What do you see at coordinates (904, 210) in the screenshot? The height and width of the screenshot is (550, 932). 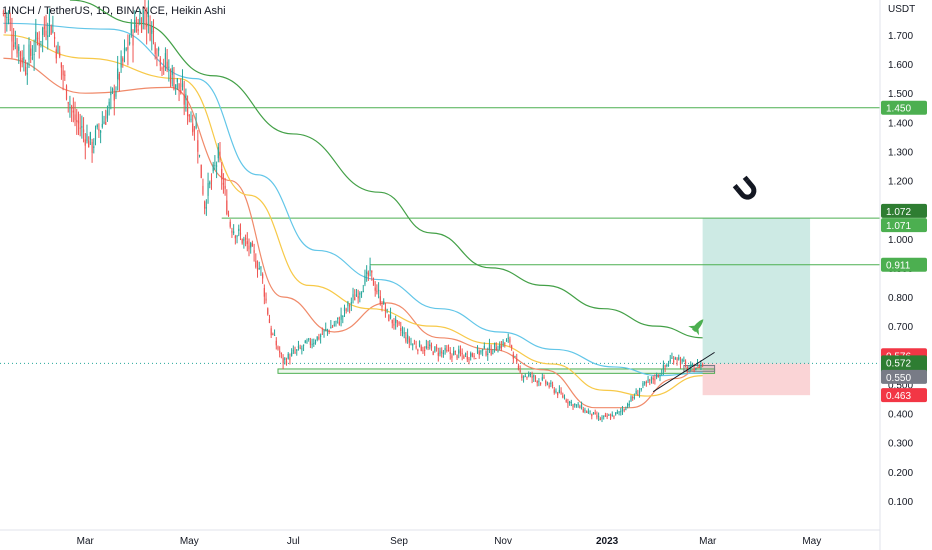 I see `price-badge` at bounding box center [904, 210].